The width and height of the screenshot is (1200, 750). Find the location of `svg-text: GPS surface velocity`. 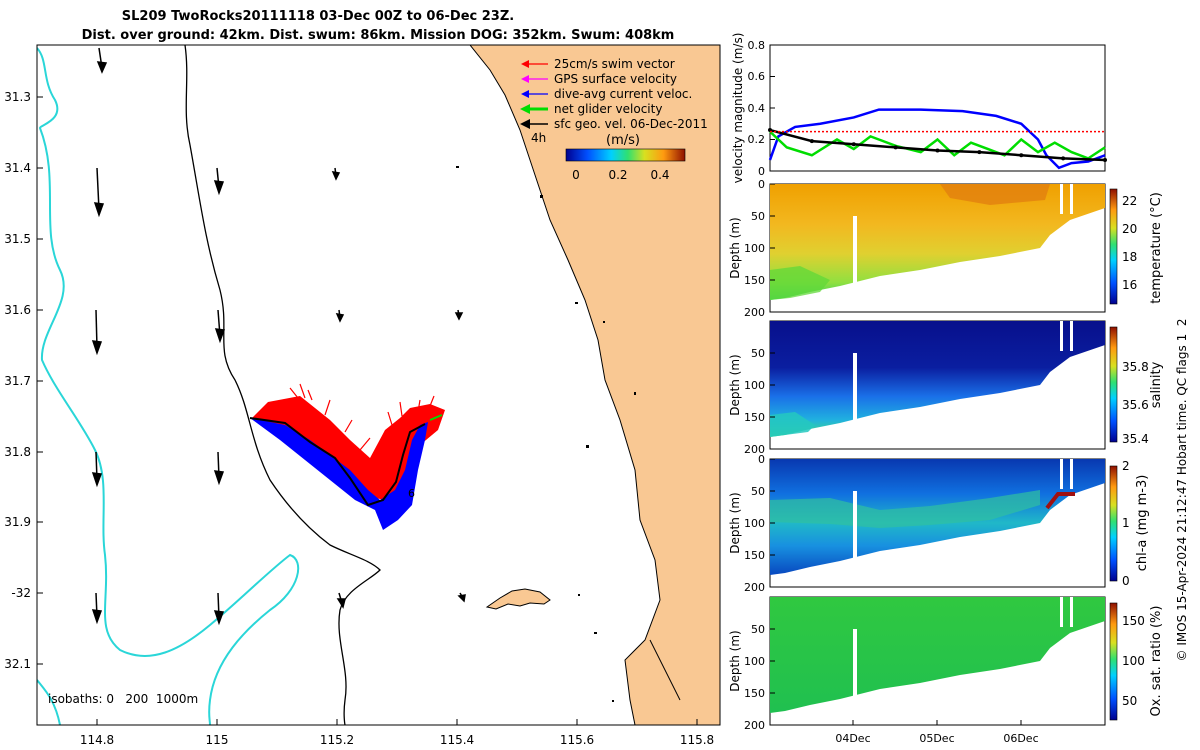

svg-text: GPS surface velocity is located at coordinates (615, 79).